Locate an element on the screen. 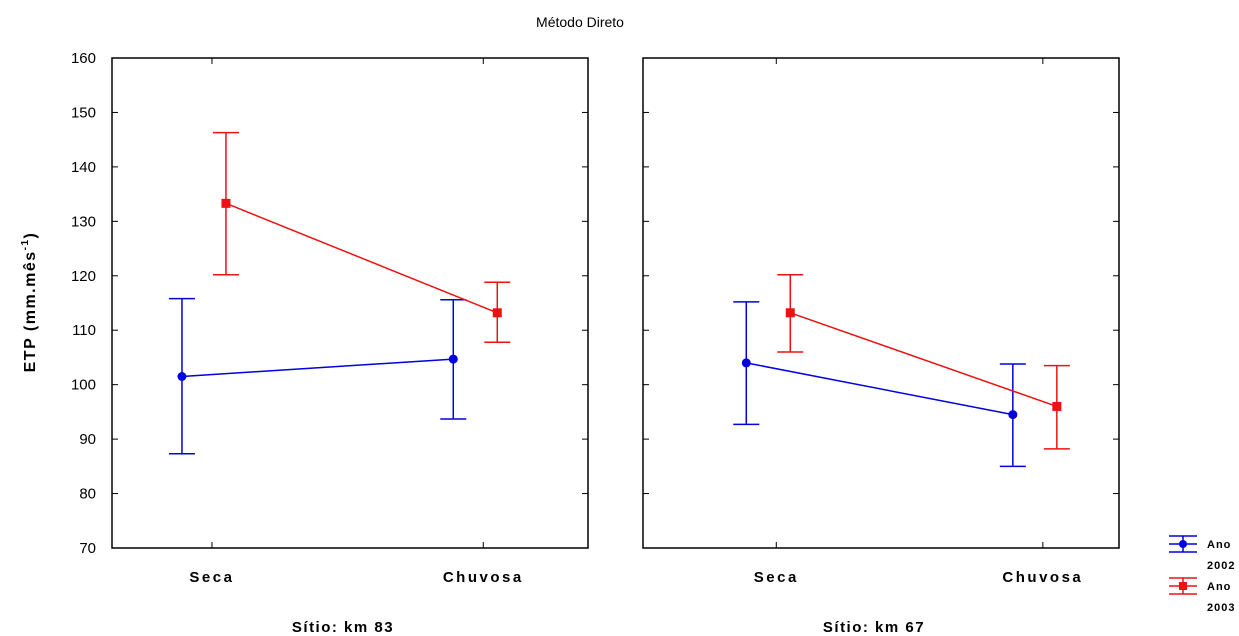 This screenshot has height=636, width=1239. y-ticks: 70 80 90 100 110 120 130 140 150 160 is located at coordinates (83, 303).